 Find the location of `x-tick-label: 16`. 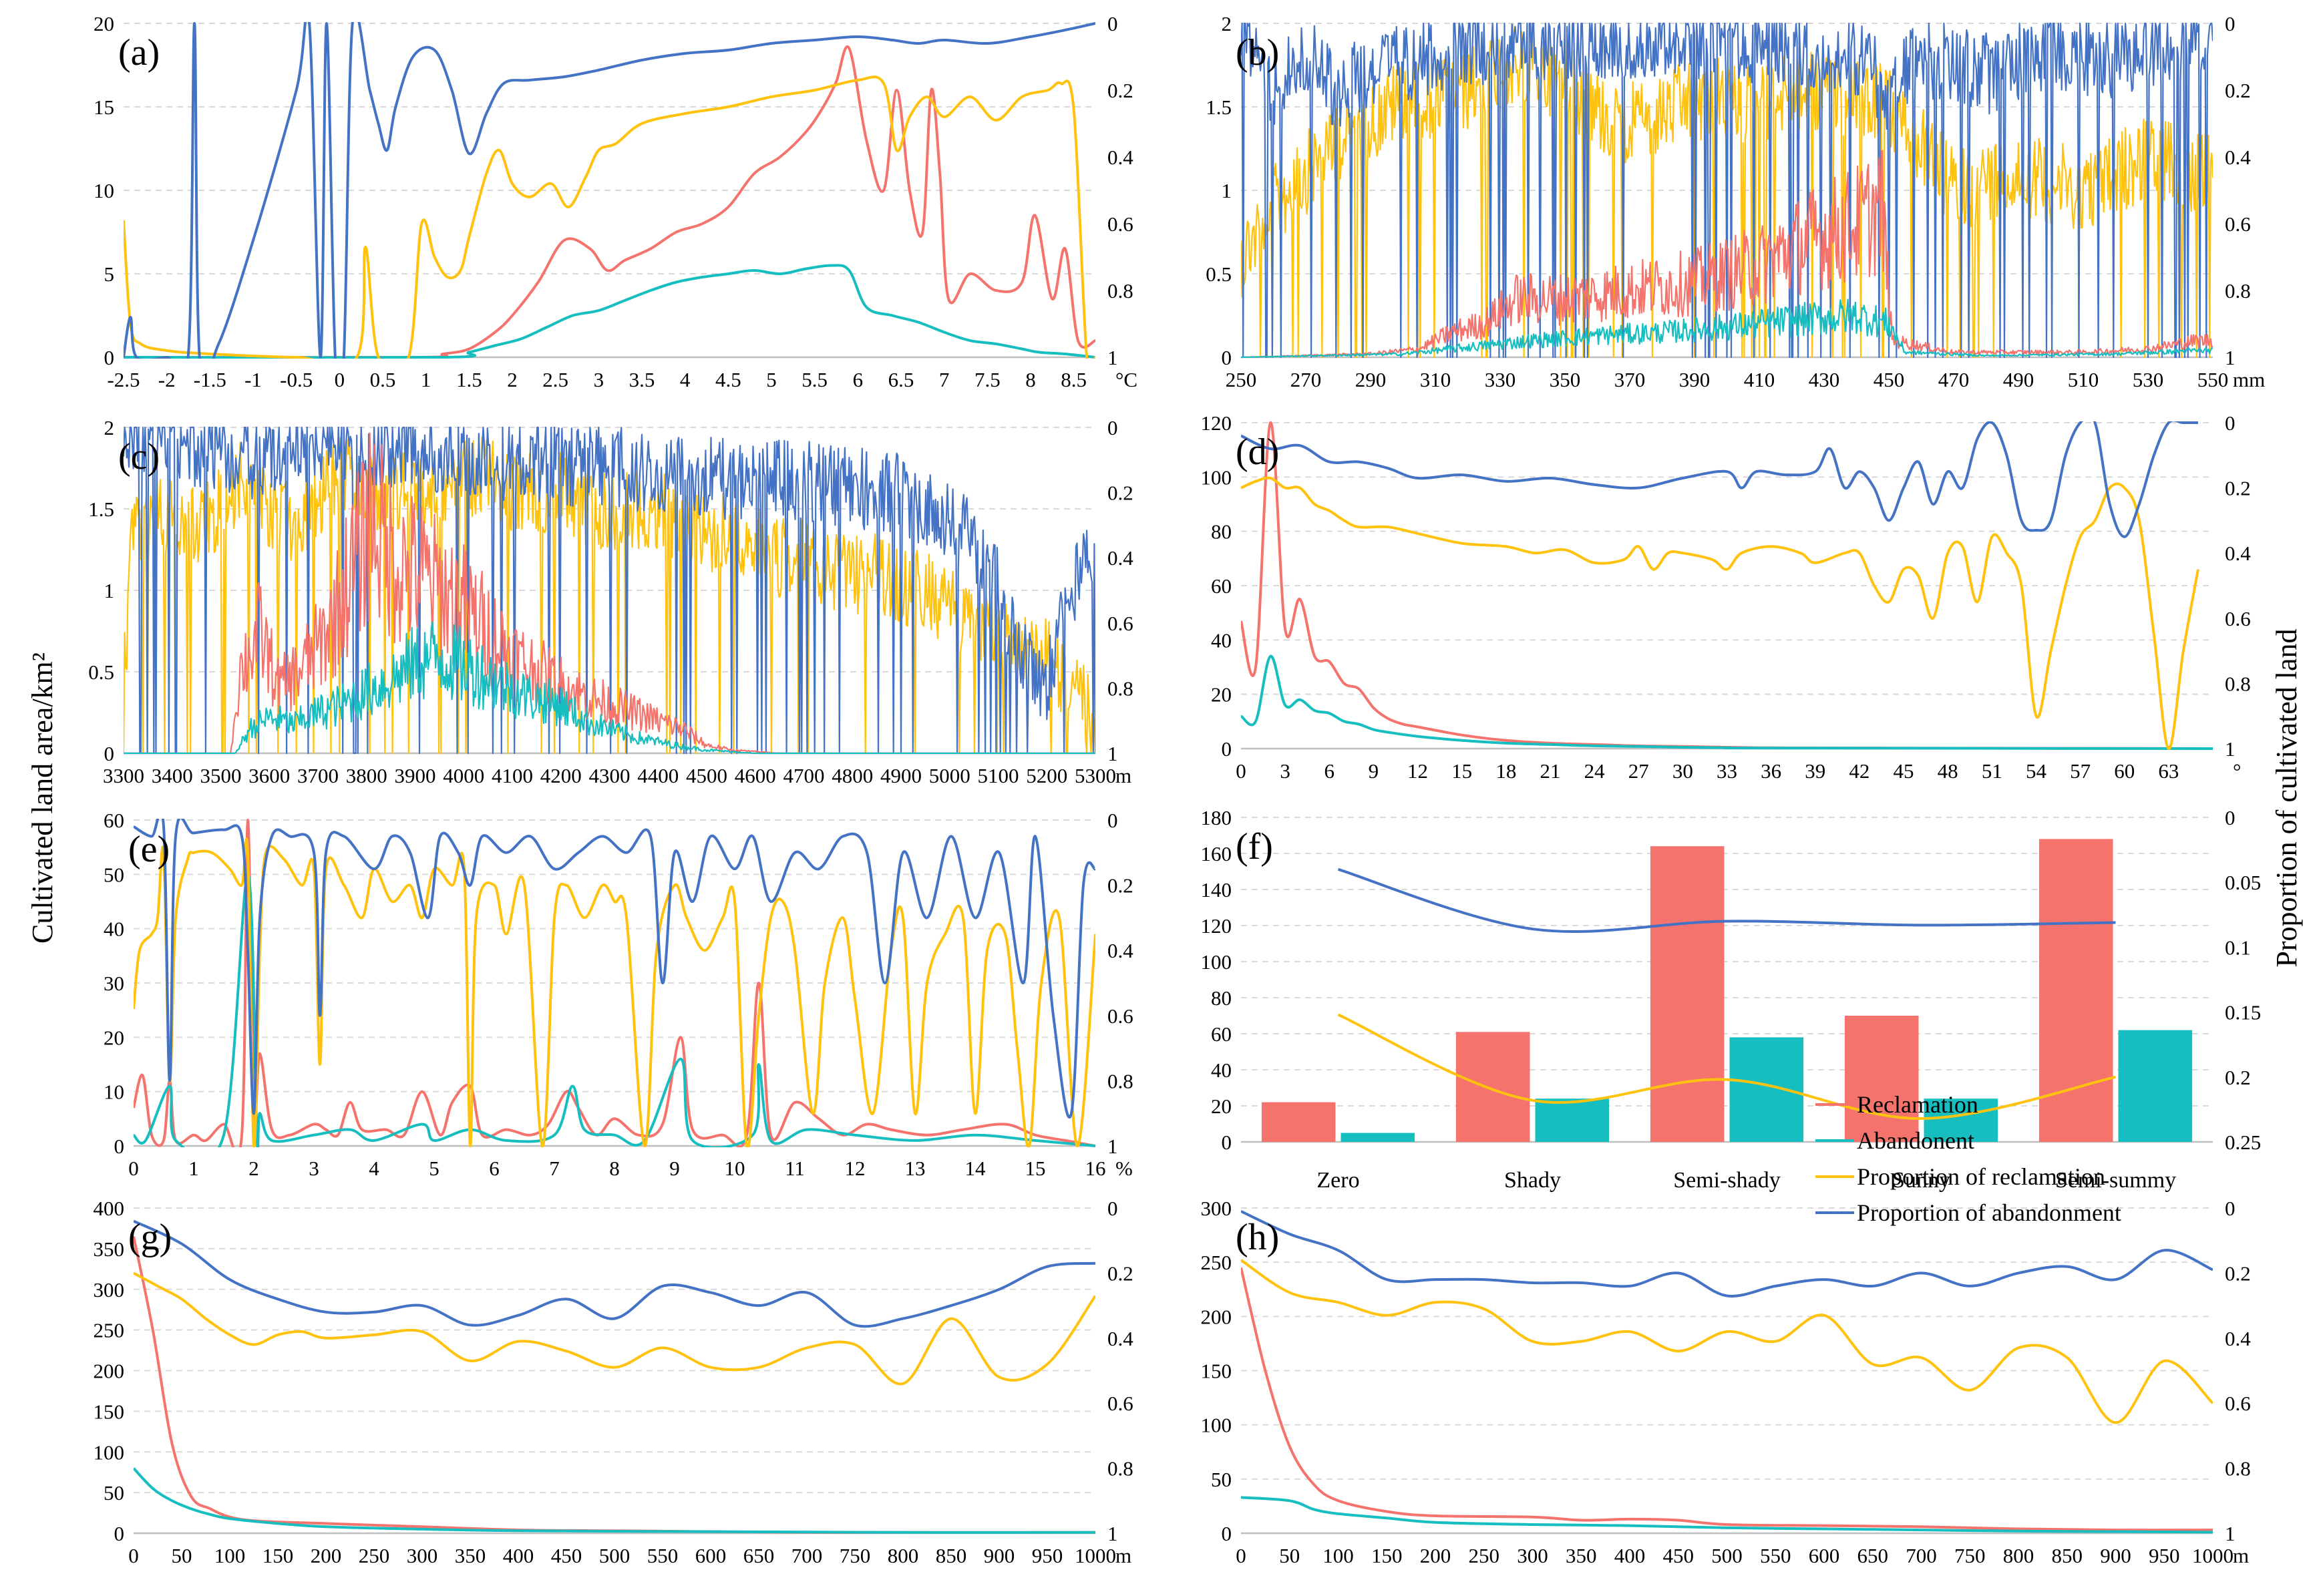

x-tick-label: 16 is located at coordinates (1095, 1169).